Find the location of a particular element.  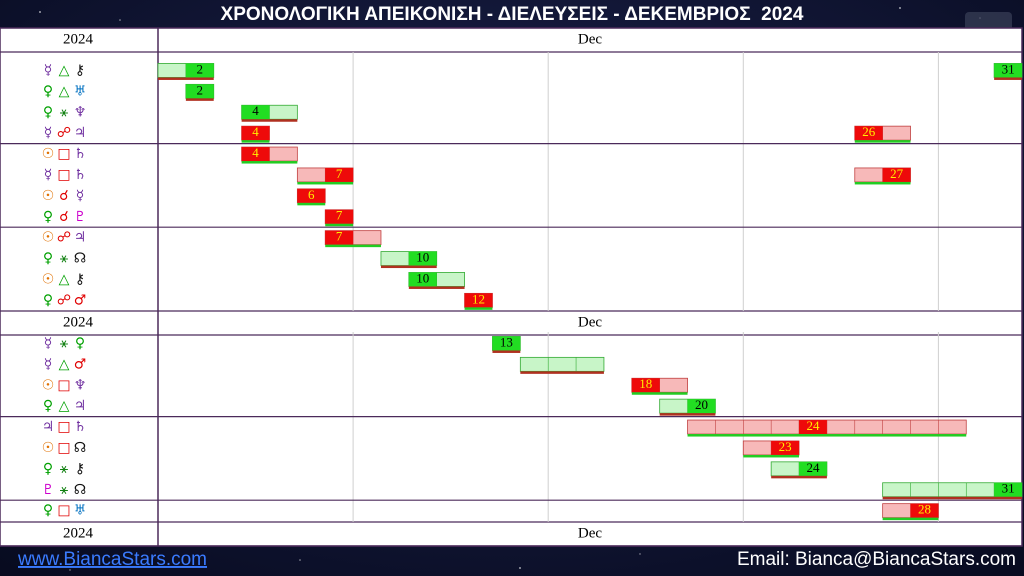

aspect-glyph: ♄ is located at coordinates (80, 154).